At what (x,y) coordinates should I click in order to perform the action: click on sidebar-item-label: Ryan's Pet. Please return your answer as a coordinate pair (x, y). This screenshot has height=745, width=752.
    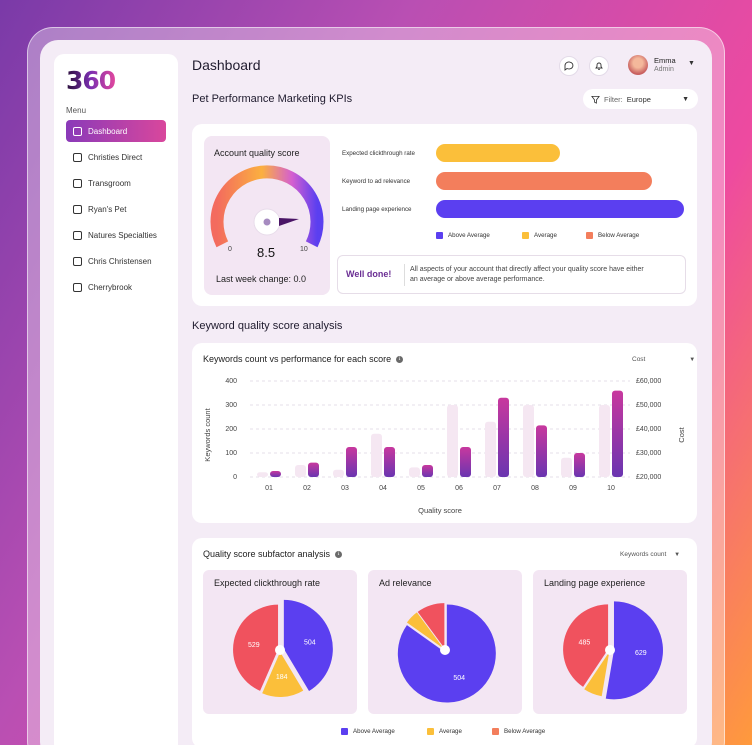
    Looking at the image, I should click on (107, 209).